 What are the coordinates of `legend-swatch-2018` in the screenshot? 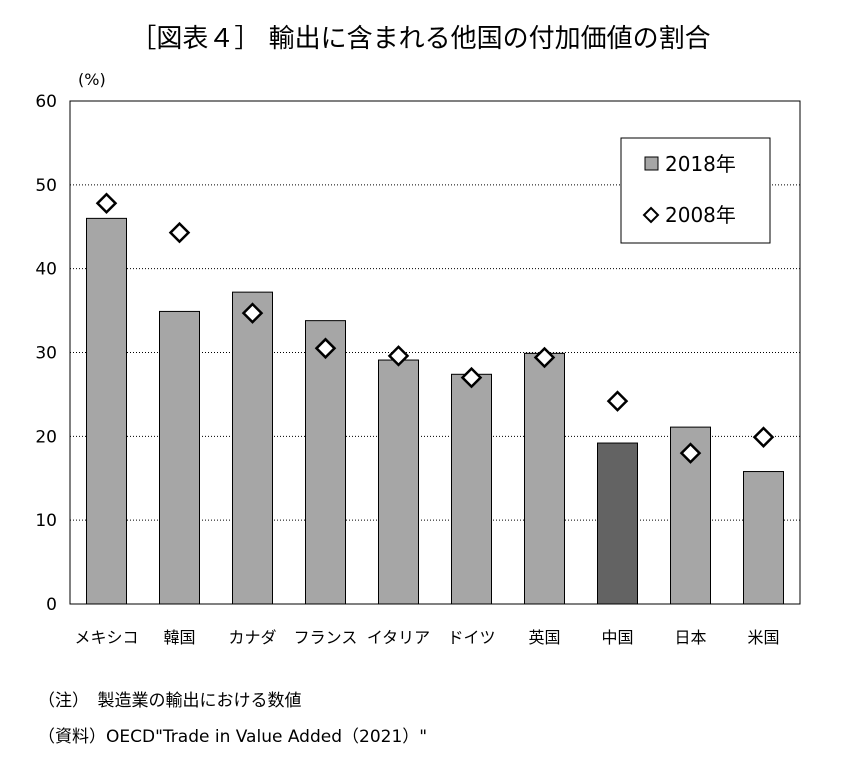 It's located at (651, 163).